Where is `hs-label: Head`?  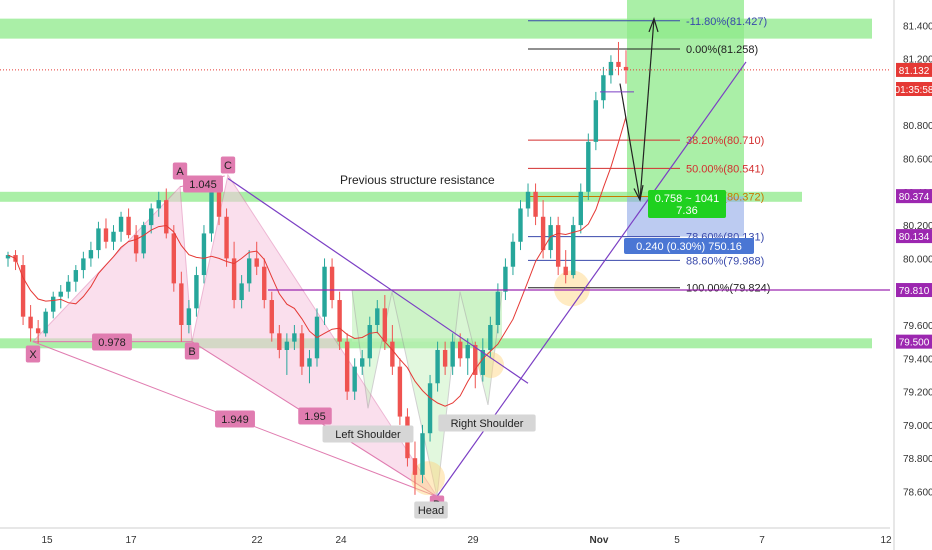
hs-label: Head is located at coordinates (431, 511).